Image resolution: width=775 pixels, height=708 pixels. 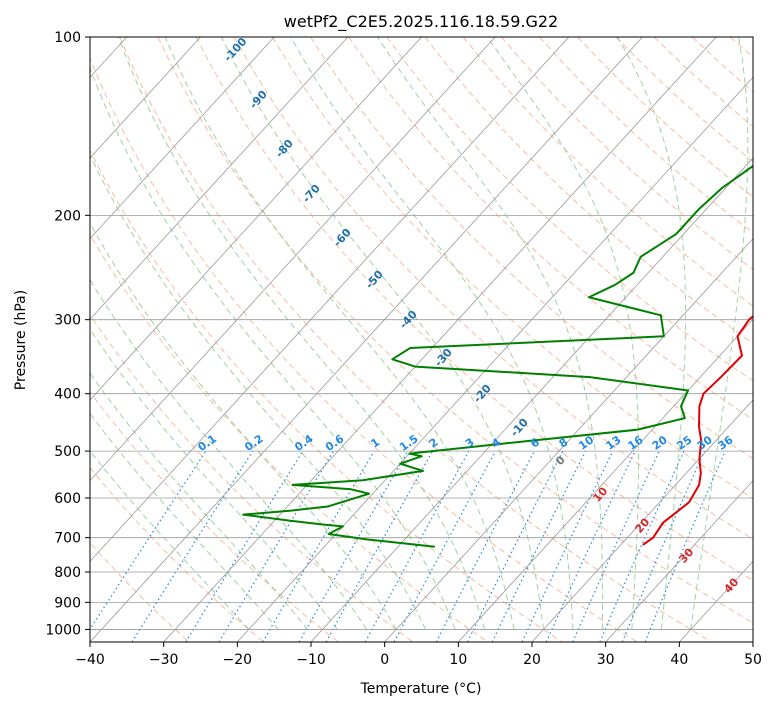 What do you see at coordinates (67, 321) in the screenshot?
I see `y-tick-label: 300` at bounding box center [67, 321].